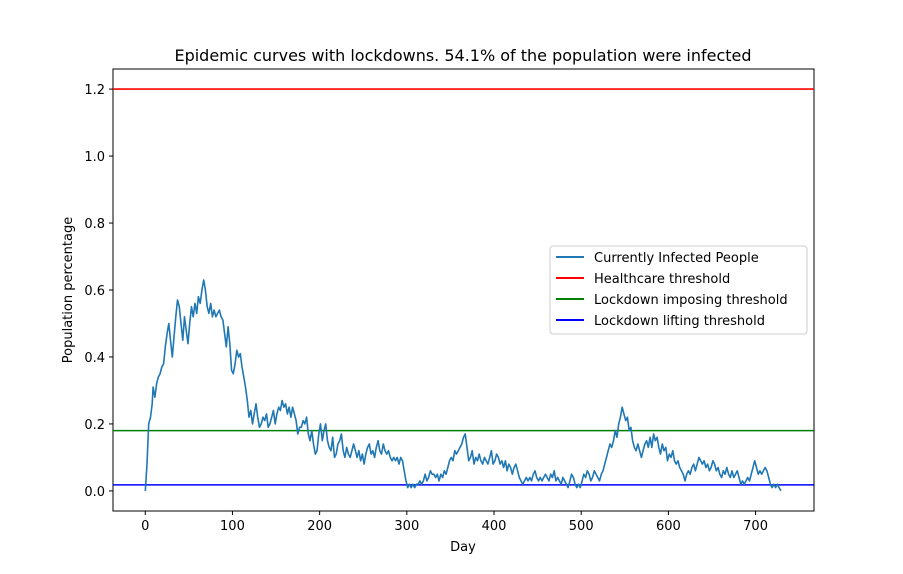 The height and width of the screenshot is (574, 903). What do you see at coordinates (94, 358) in the screenshot?
I see `y-tick-label-0.4: 0.4` at bounding box center [94, 358].